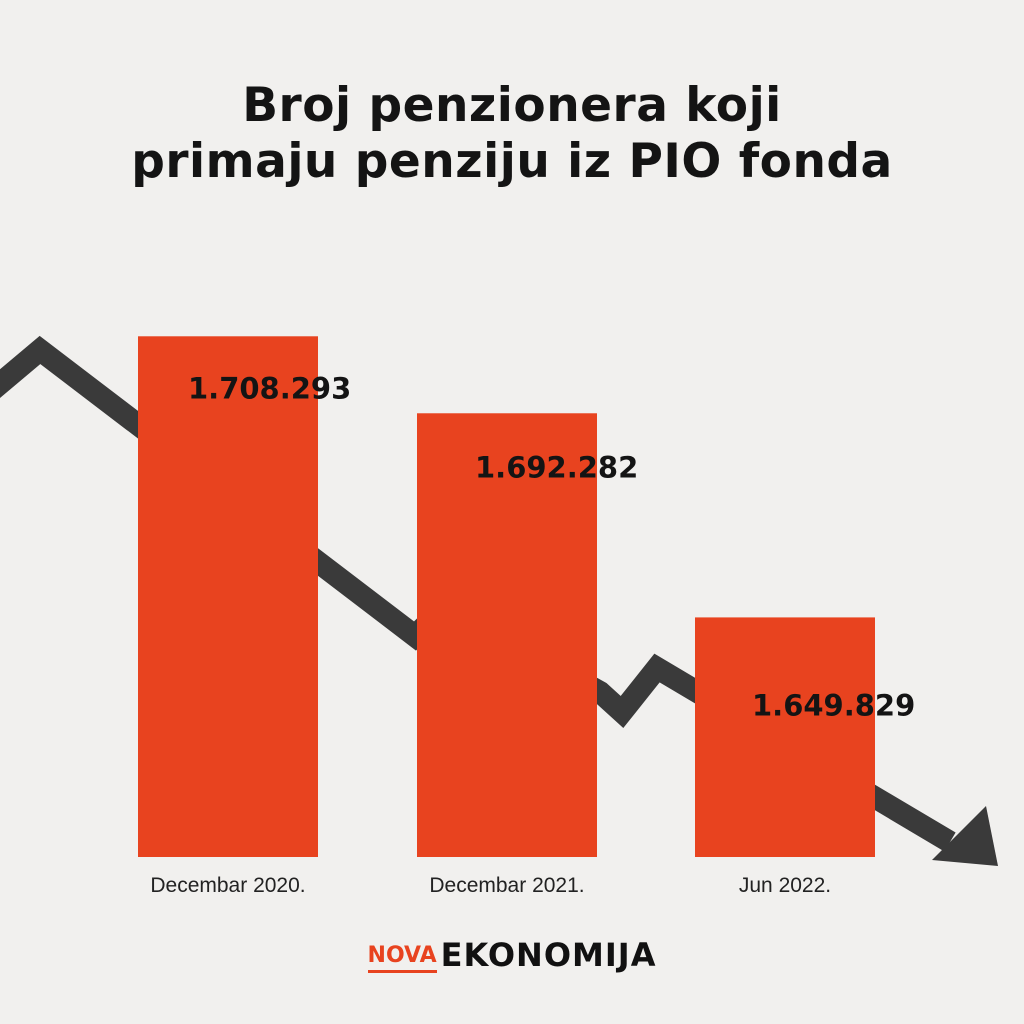  What do you see at coordinates (512, 105) in the screenshot?
I see `title-line-1: Broj penzionera koji` at bounding box center [512, 105].